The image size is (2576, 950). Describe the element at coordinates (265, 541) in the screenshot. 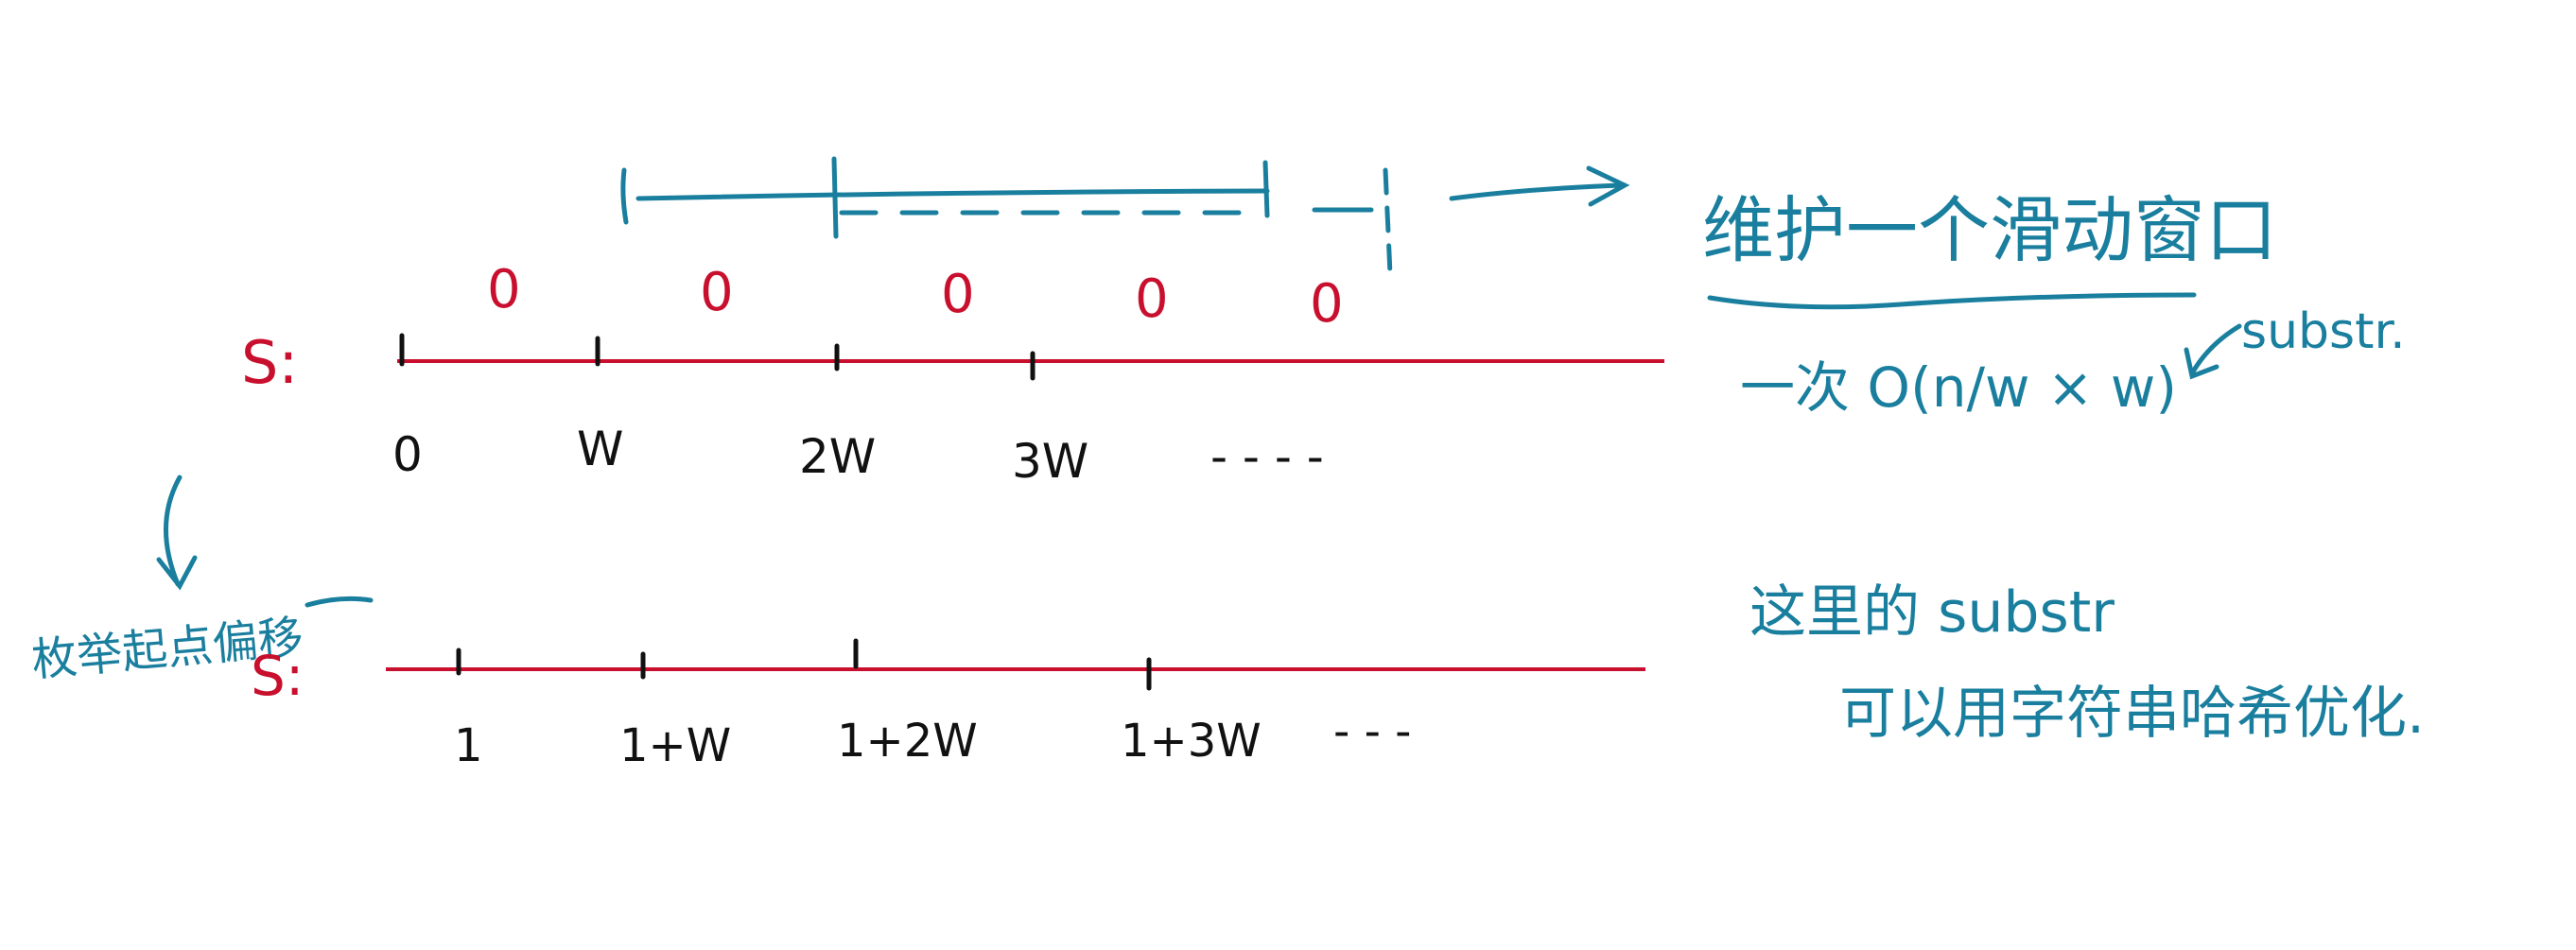

I see `offset-arrow` at that location.